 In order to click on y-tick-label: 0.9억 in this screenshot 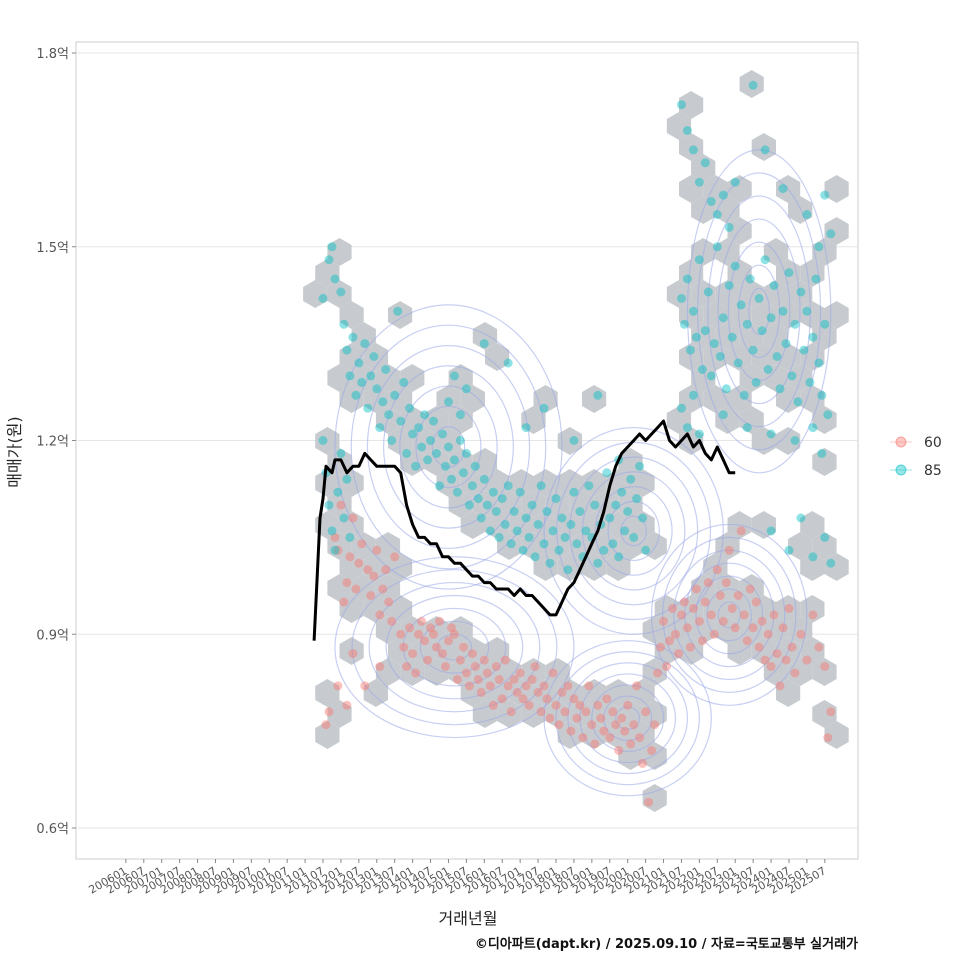, I will do `click(52, 635)`.